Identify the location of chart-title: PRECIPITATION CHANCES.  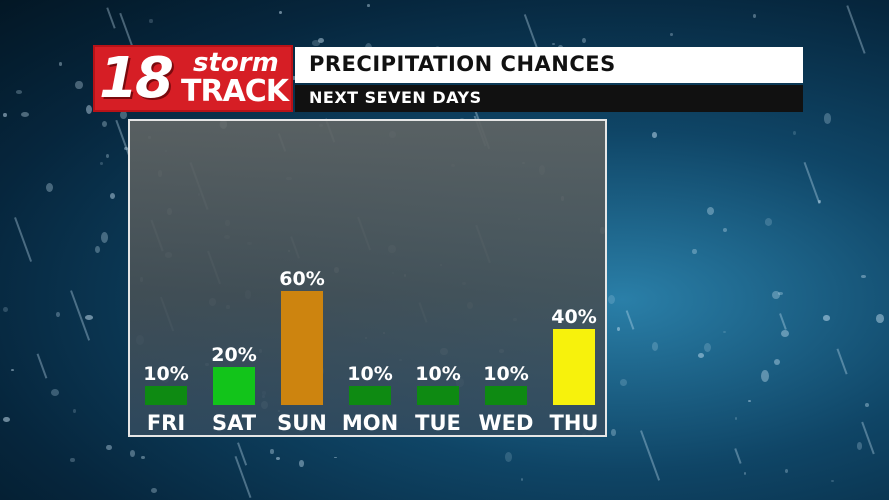
(462, 64).